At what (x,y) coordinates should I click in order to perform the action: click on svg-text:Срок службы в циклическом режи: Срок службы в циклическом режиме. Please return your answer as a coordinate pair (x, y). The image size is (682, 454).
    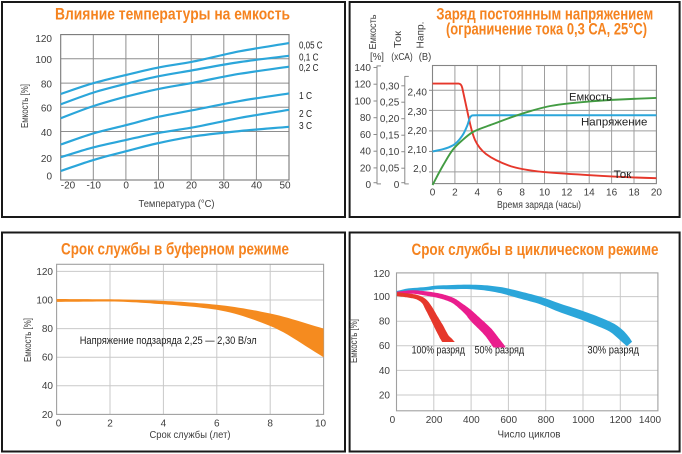
    Looking at the image, I should click on (535, 250).